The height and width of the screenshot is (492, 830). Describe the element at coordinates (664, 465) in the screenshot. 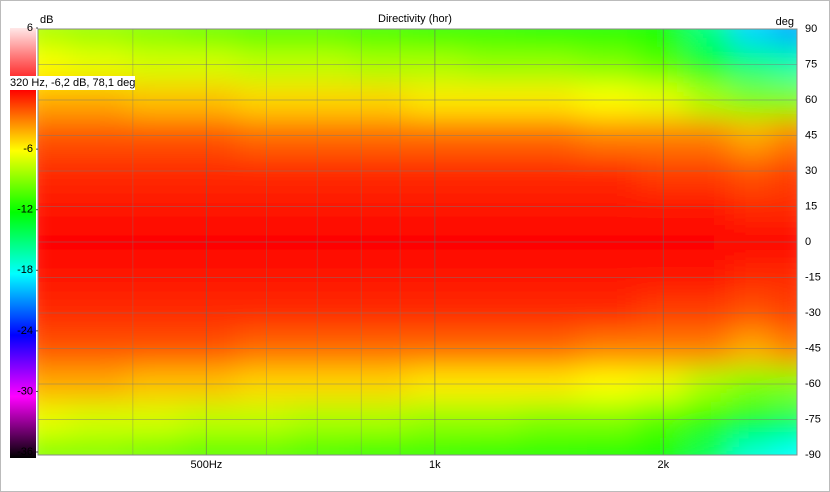

I see `x-tick-label: 2k` at that location.